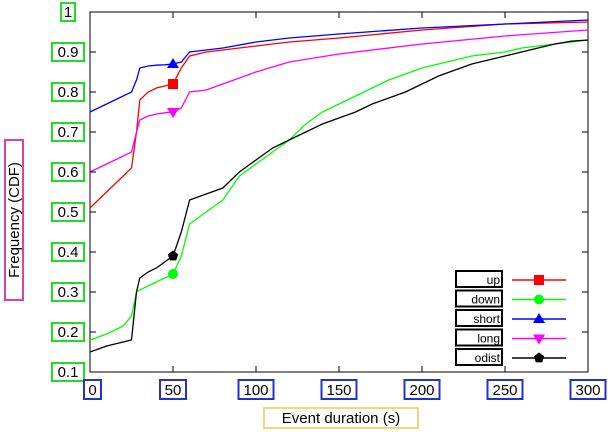  I want to click on legend-label-long: long, so click(488, 339).